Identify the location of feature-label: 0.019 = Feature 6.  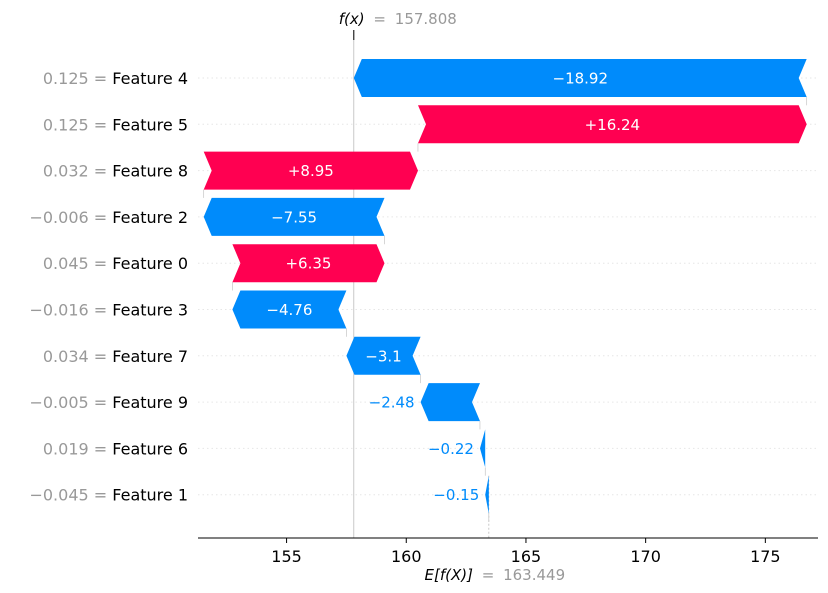
(115, 448).